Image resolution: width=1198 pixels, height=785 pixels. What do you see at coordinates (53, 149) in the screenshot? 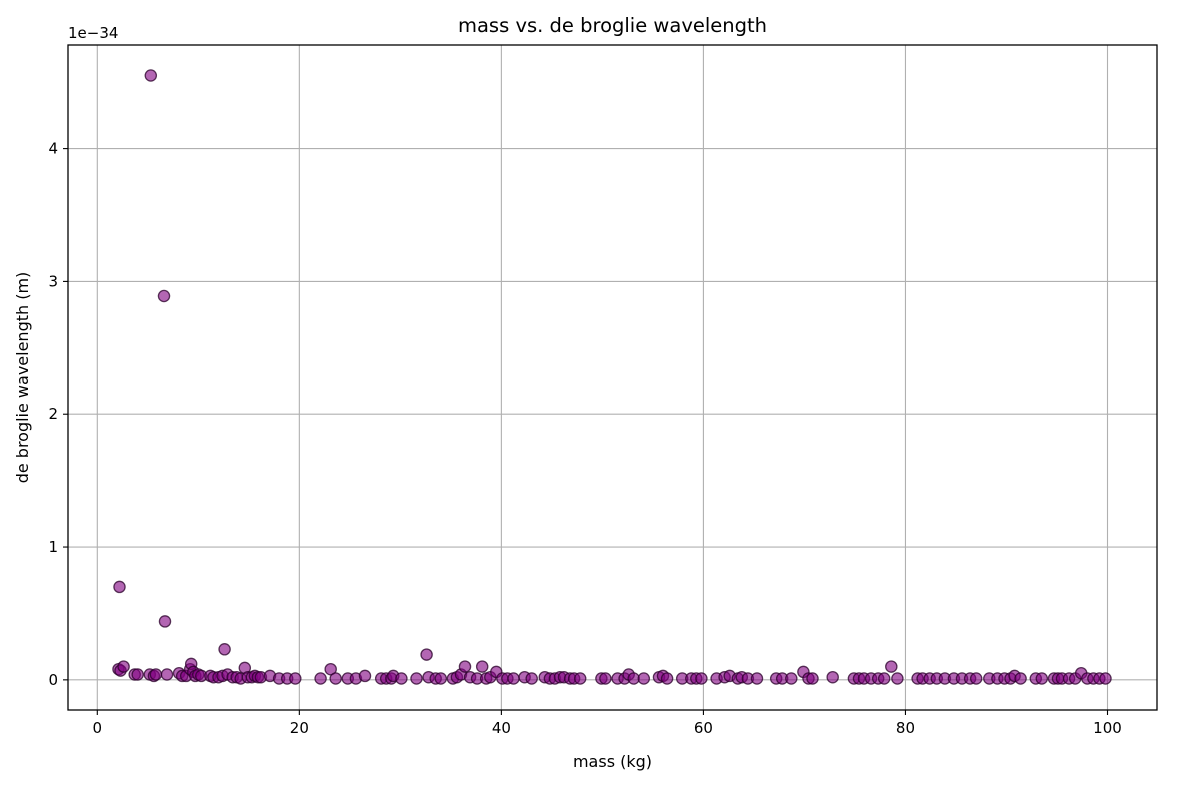
I see `y-tick-label: 4` at bounding box center [53, 149].